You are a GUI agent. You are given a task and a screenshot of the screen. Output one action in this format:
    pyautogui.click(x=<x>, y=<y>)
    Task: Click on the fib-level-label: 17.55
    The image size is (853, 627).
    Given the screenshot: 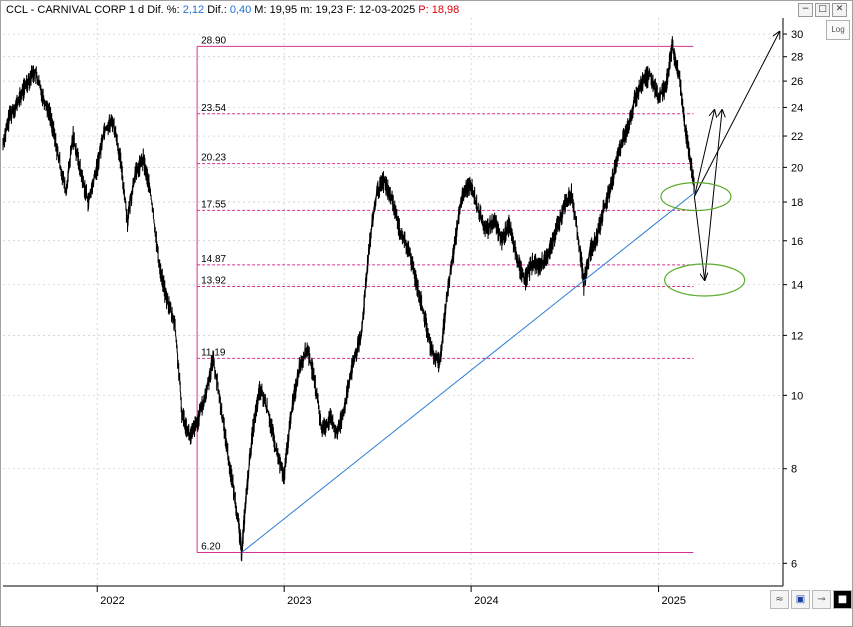 What is the action you would take?
    pyautogui.click(x=213, y=204)
    